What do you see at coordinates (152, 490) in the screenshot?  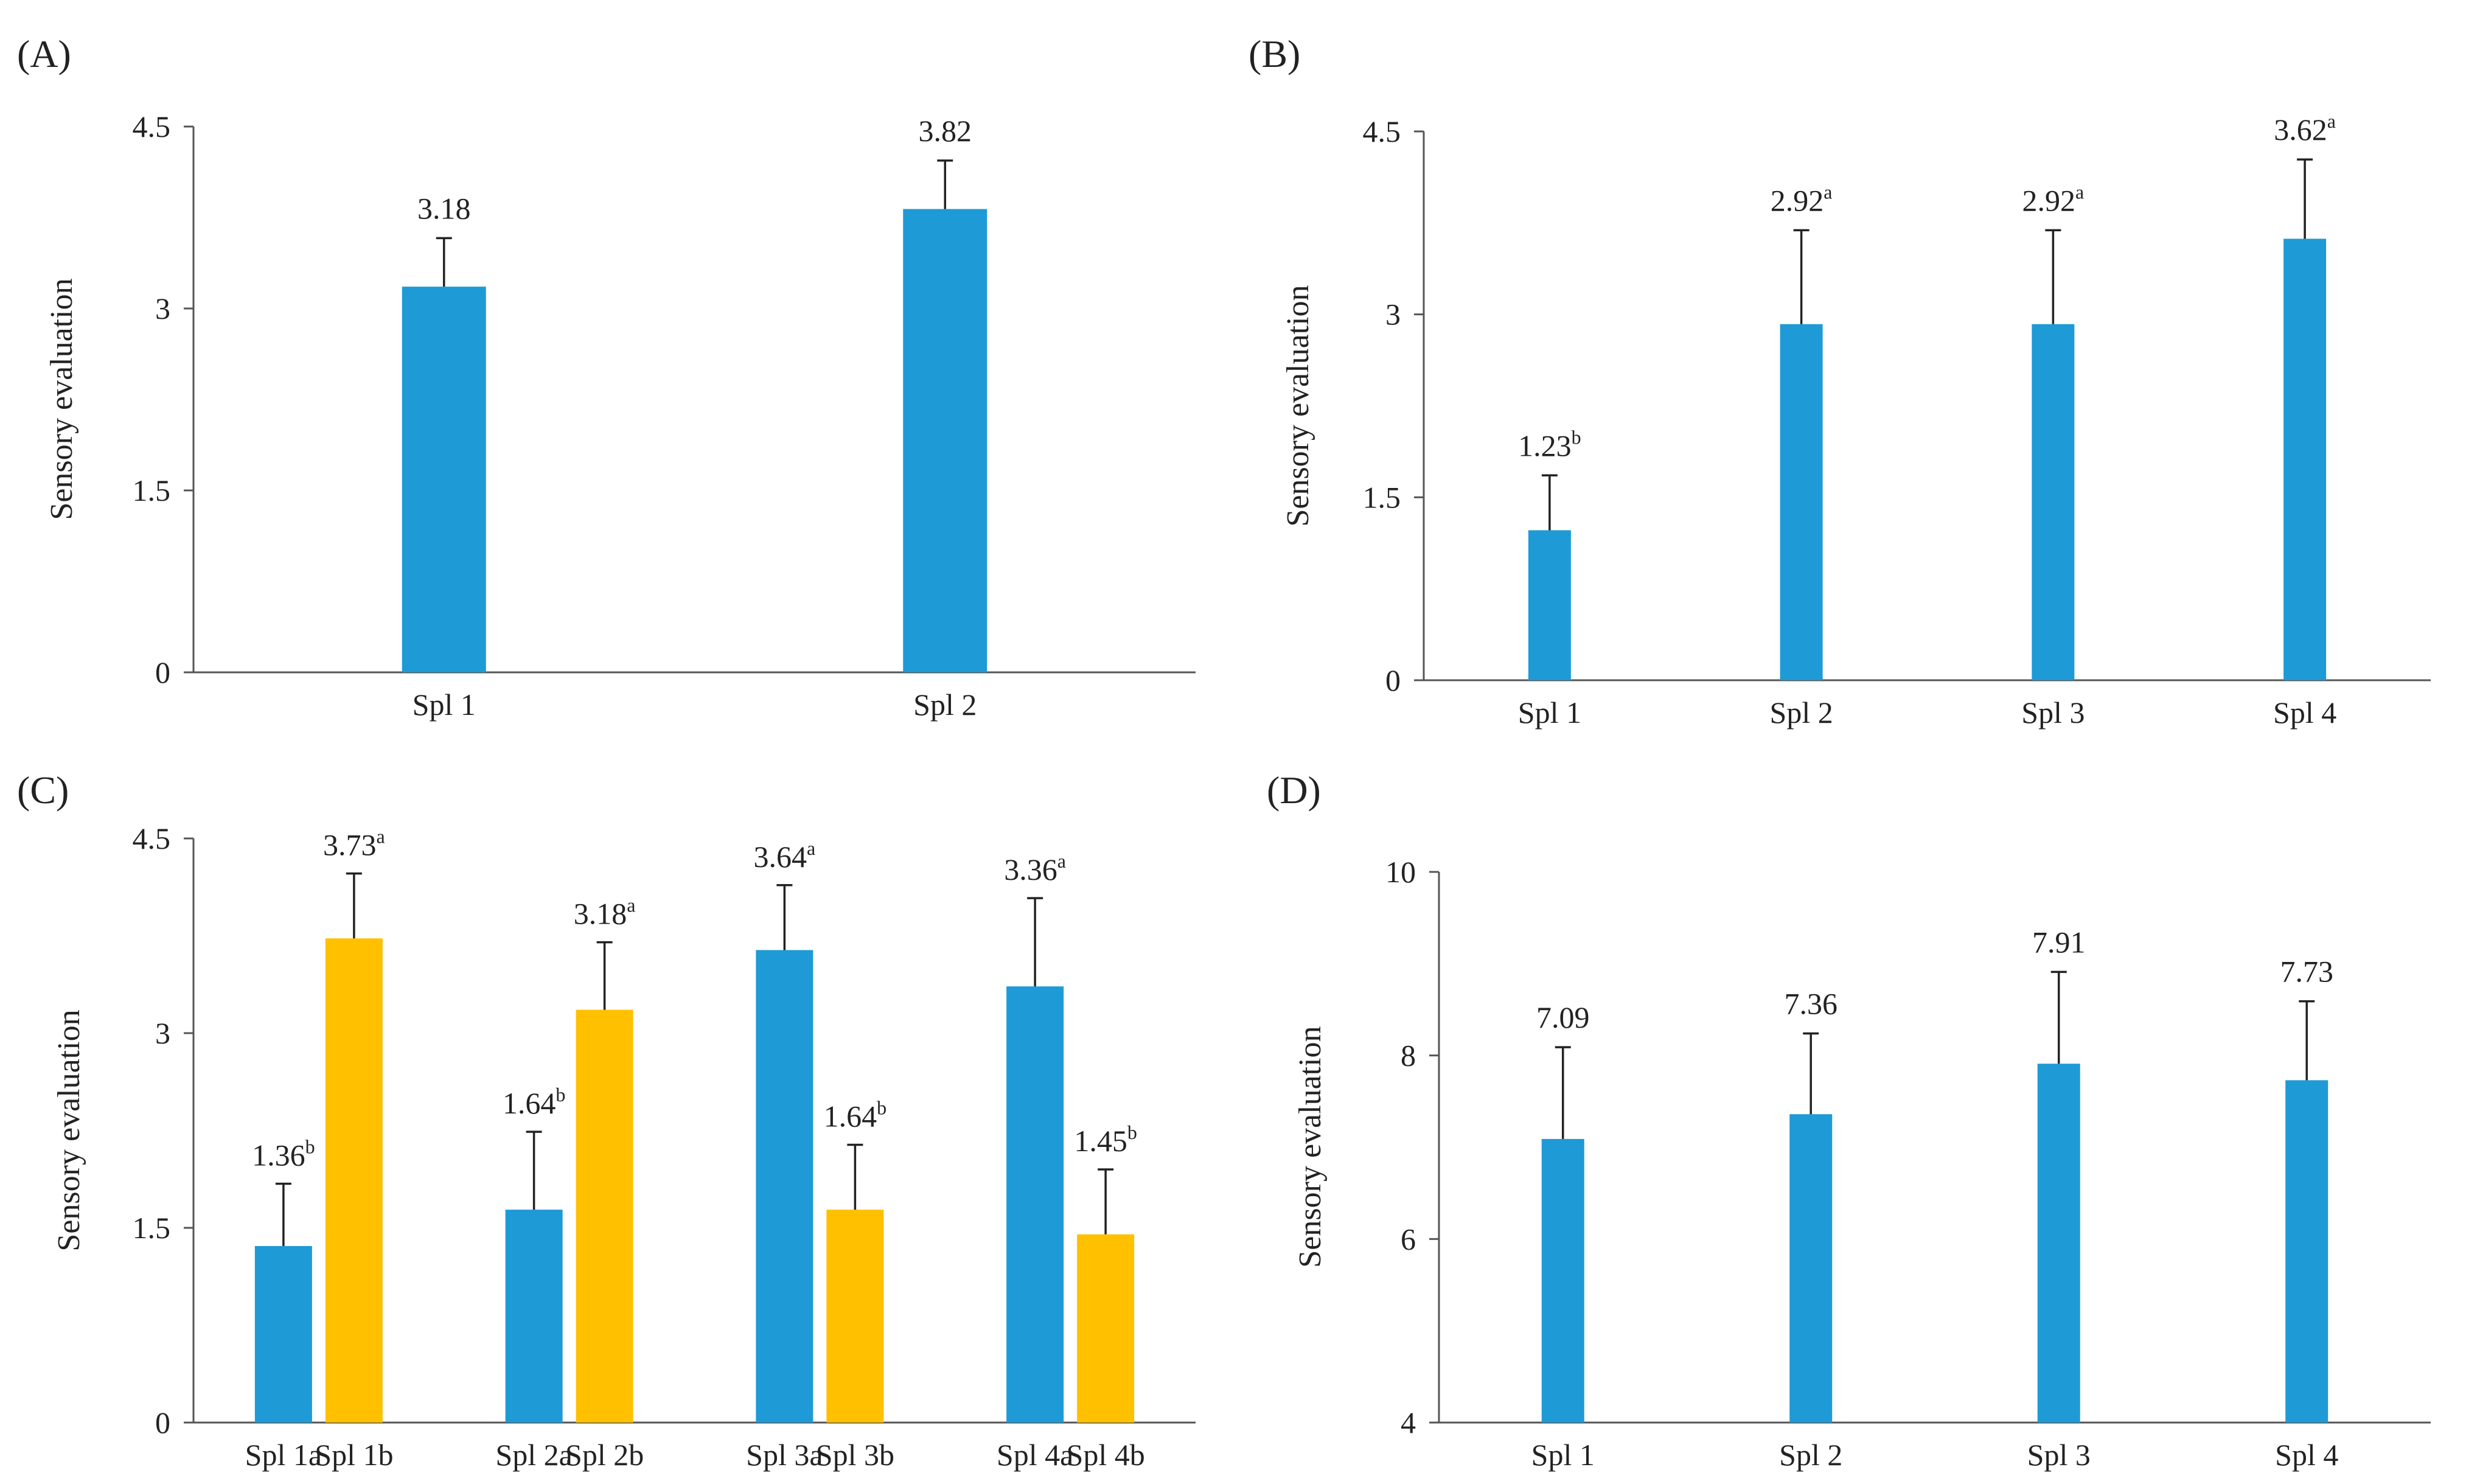 I see `chart-a-y-tick-label: 1.5` at bounding box center [152, 490].